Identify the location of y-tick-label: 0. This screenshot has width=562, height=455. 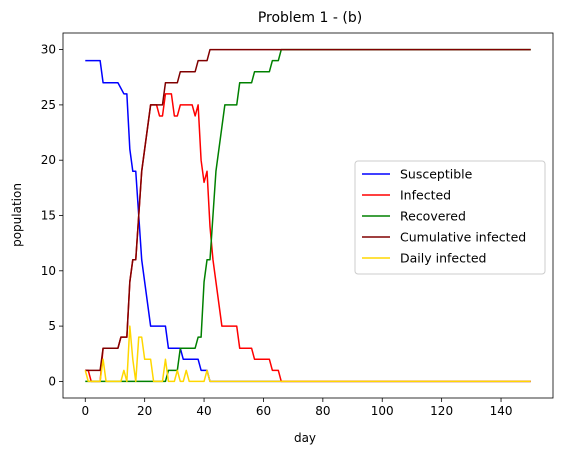
(52, 381).